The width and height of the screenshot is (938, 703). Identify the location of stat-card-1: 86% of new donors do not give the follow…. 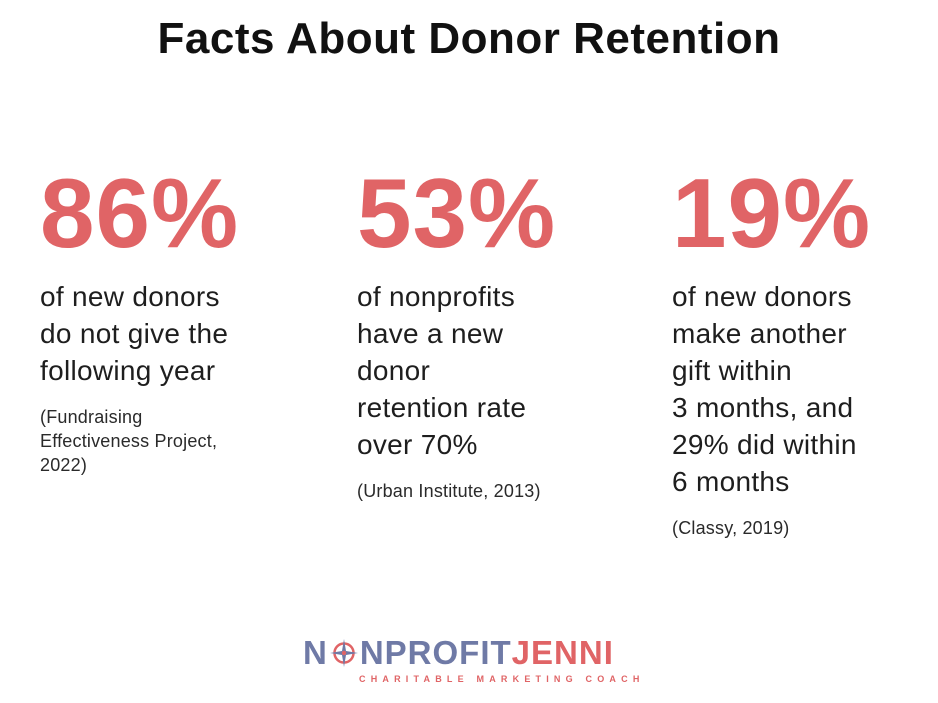
(175, 318).